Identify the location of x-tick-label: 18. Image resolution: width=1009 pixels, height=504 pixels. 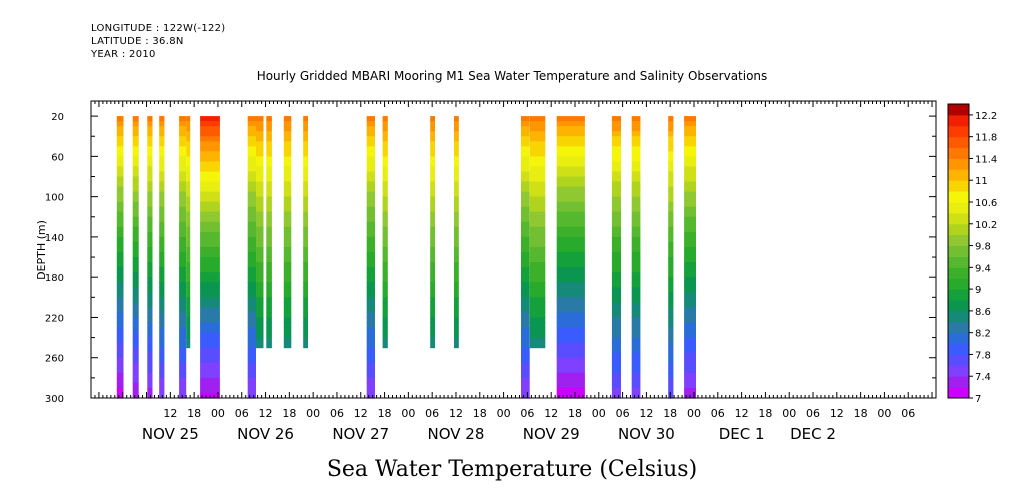
(575, 413).